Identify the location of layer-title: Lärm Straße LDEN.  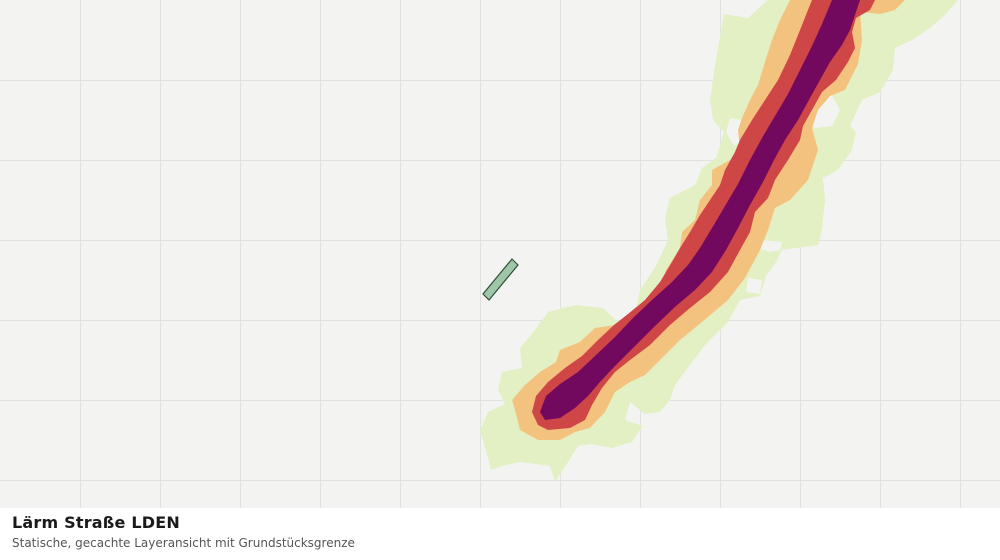
(96, 522).